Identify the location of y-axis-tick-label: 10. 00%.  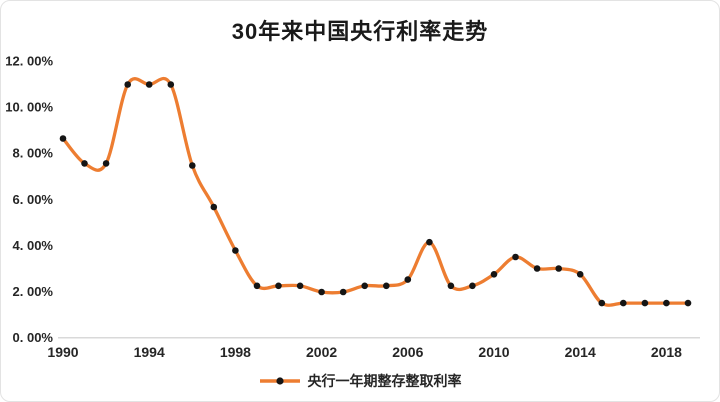
(29, 107).